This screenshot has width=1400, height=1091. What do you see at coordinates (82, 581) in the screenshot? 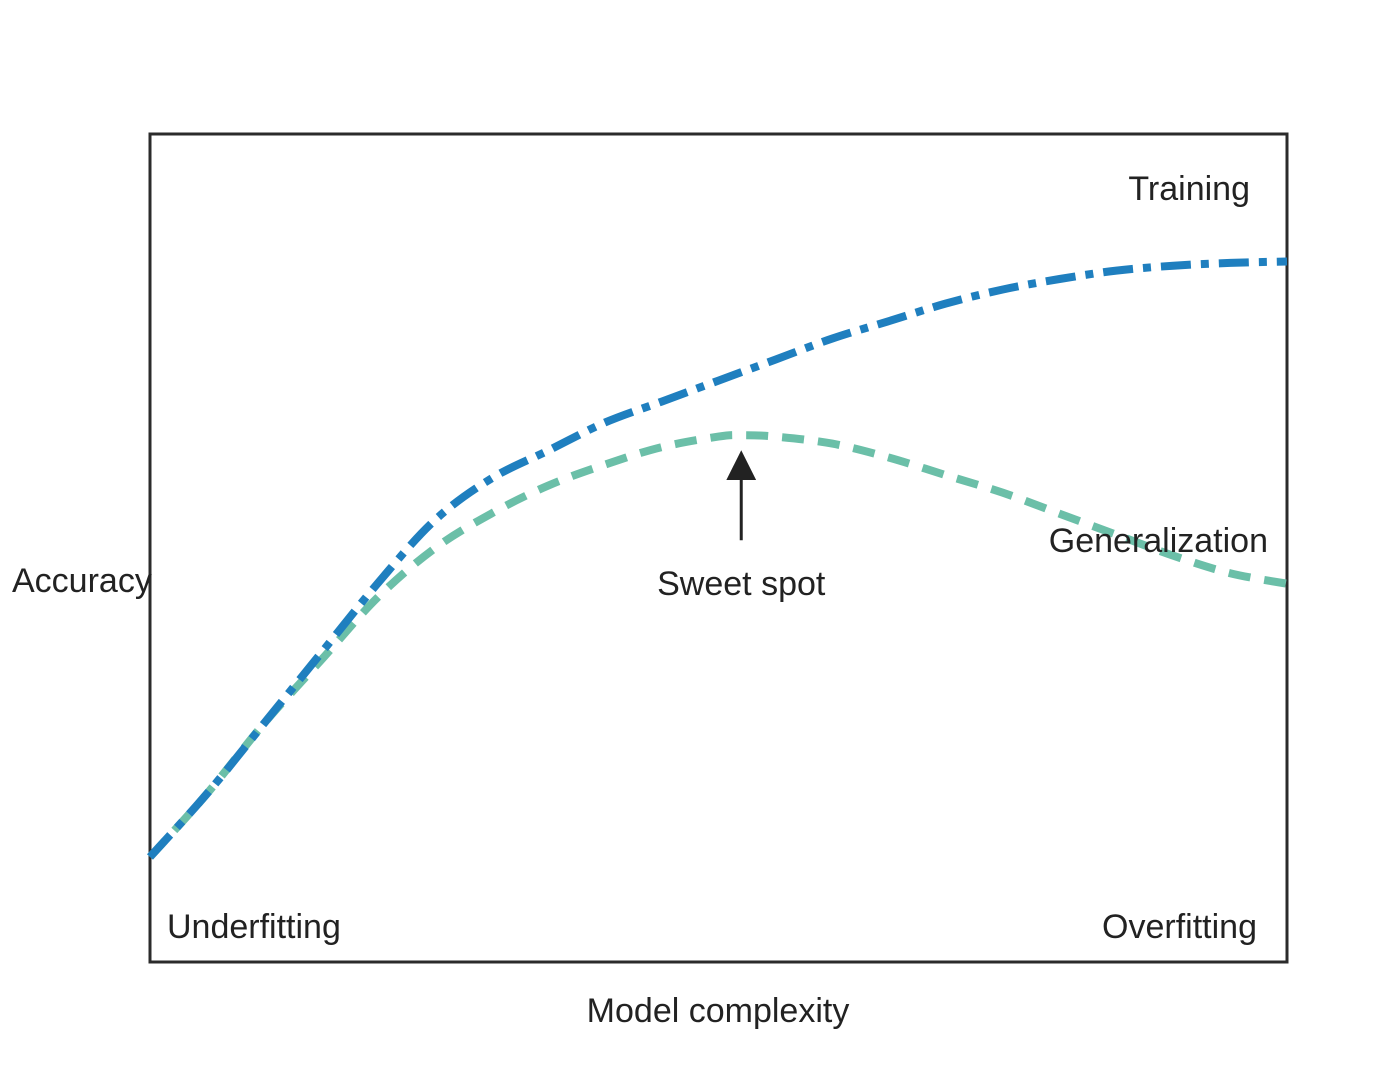
I see `y-axis-label: Accuracy` at bounding box center [82, 581].